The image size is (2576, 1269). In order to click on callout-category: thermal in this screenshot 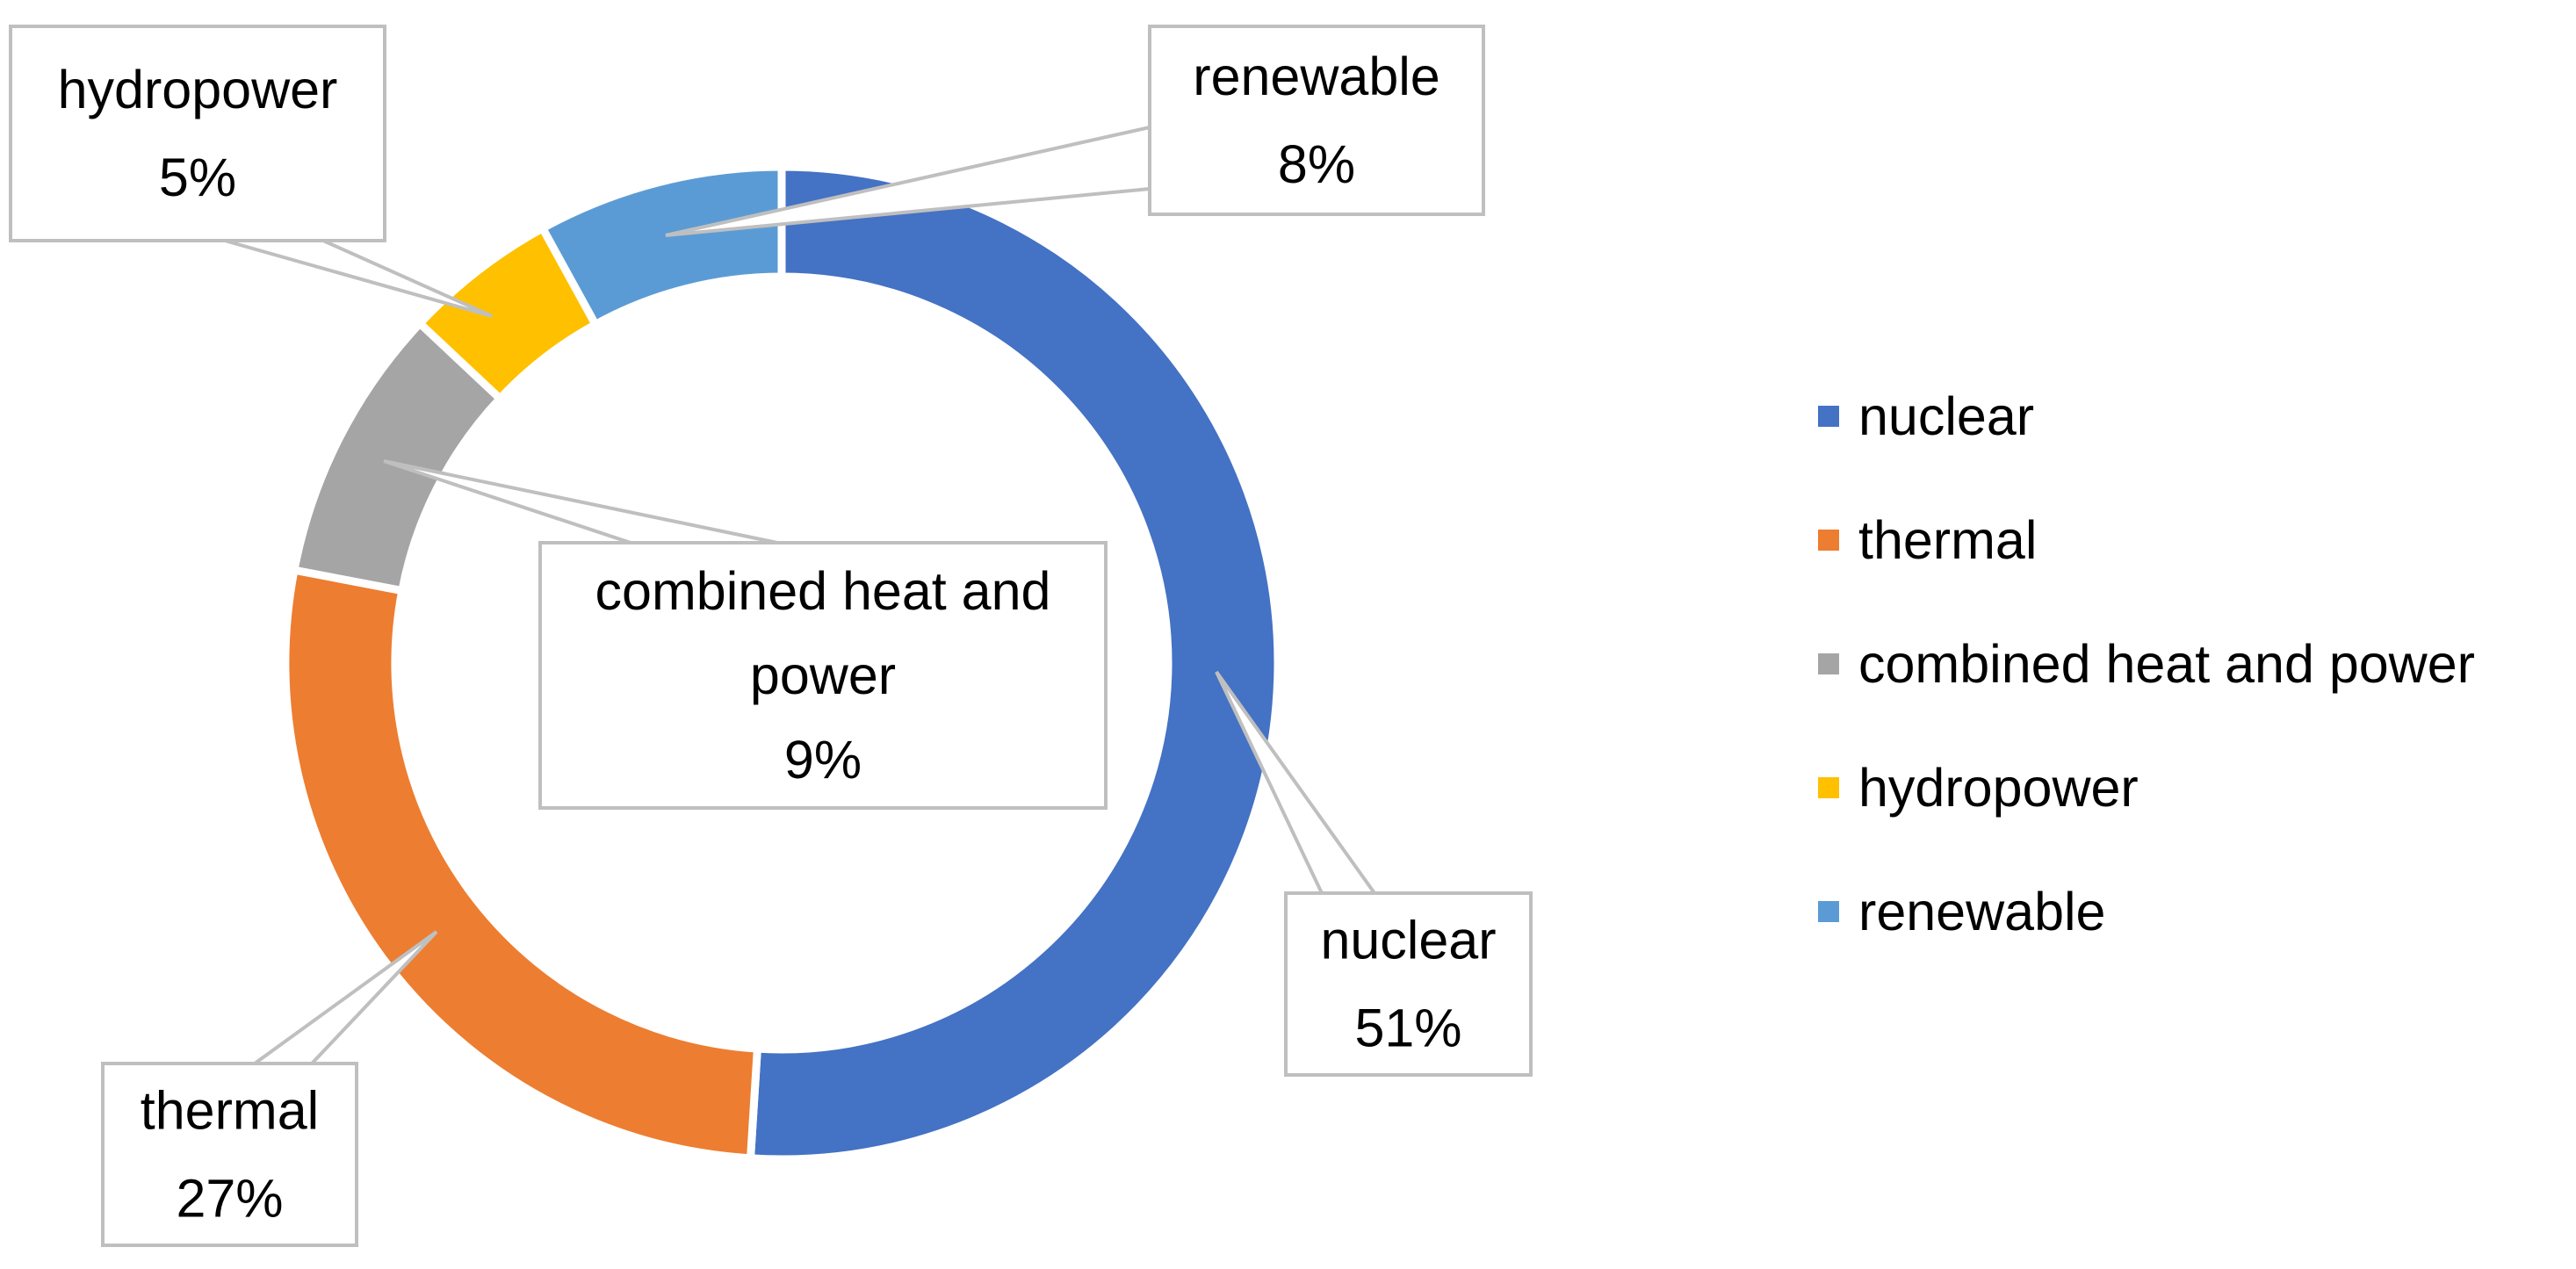, I will do `click(230, 1111)`.